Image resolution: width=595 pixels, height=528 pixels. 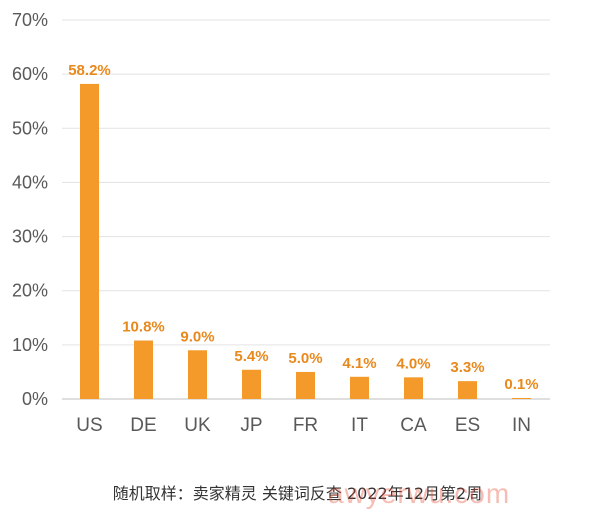 What do you see at coordinates (30, 128) in the screenshot?
I see `y-tick-label: 50%` at bounding box center [30, 128].